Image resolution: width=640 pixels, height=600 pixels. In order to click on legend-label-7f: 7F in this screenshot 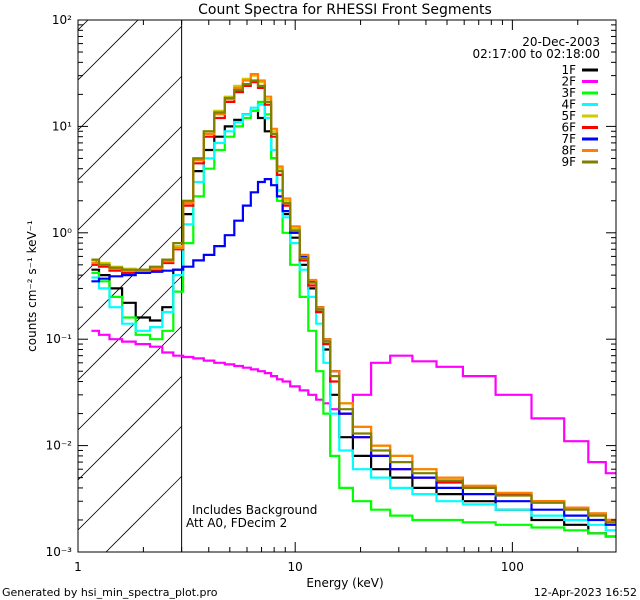, I will do `click(568, 139)`.